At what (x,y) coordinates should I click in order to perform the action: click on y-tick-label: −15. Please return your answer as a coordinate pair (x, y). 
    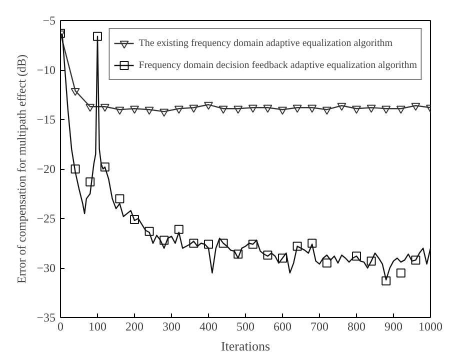
    Looking at the image, I should click on (46, 119).